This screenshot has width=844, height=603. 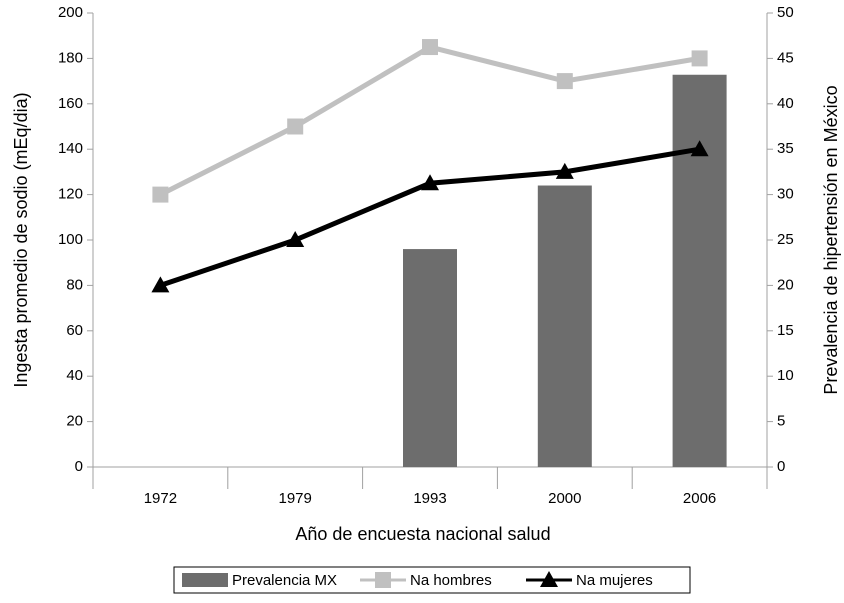 What do you see at coordinates (205, 580) in the screenshot?
I see `legend-swatch` at bounding box center [205, 580].